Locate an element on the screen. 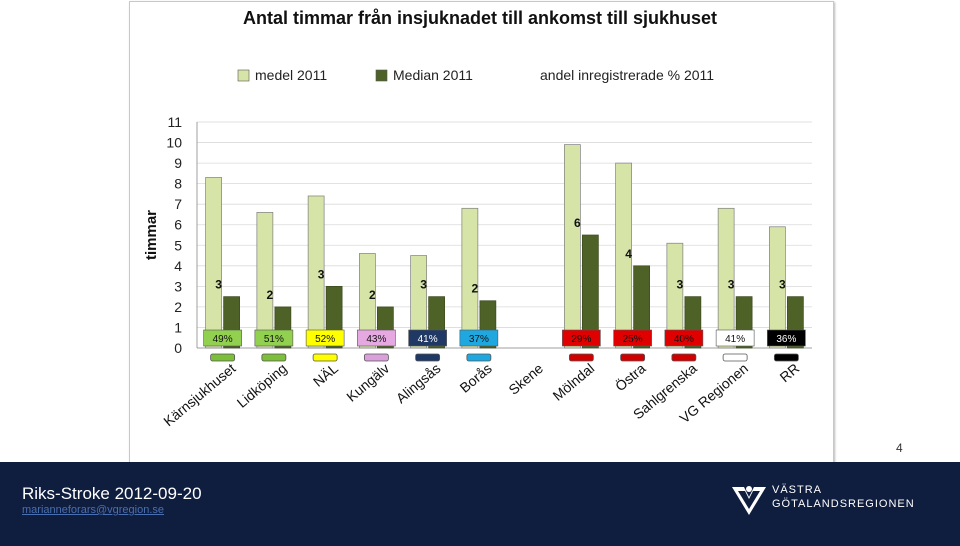 Image resolution: width=960 pixels, height=546 pixels. page-number: 4 is located at coordinates (899, 448).